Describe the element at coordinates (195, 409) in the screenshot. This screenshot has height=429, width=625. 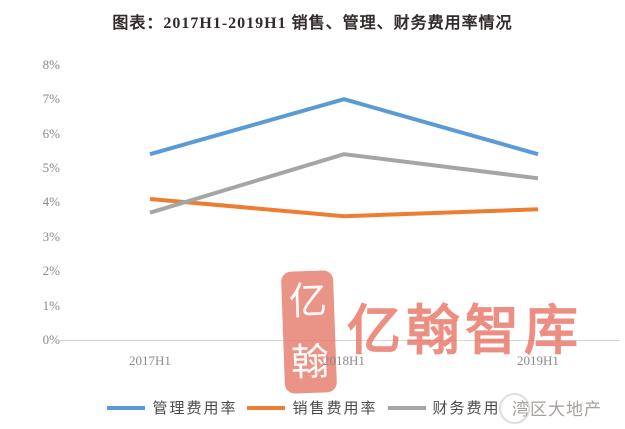
I see `legend-label-management: 管理费用率` at that location.